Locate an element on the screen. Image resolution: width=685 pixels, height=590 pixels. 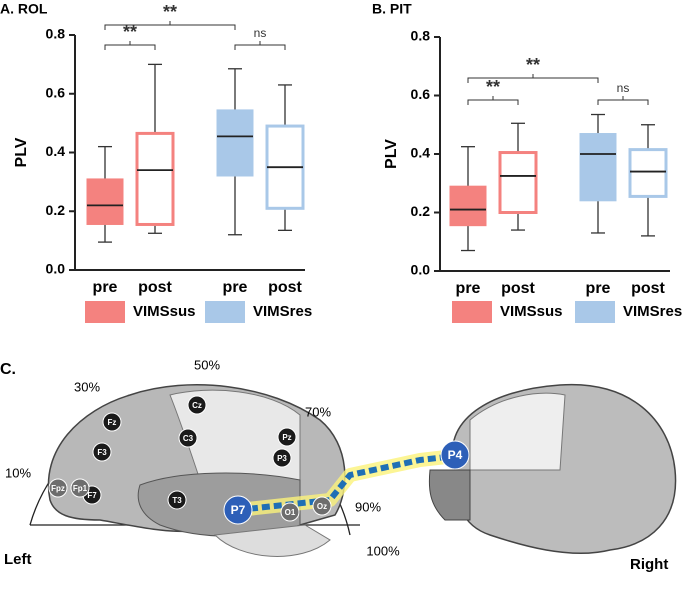
electrode-label: Cz is located at coordinates (197, 405).